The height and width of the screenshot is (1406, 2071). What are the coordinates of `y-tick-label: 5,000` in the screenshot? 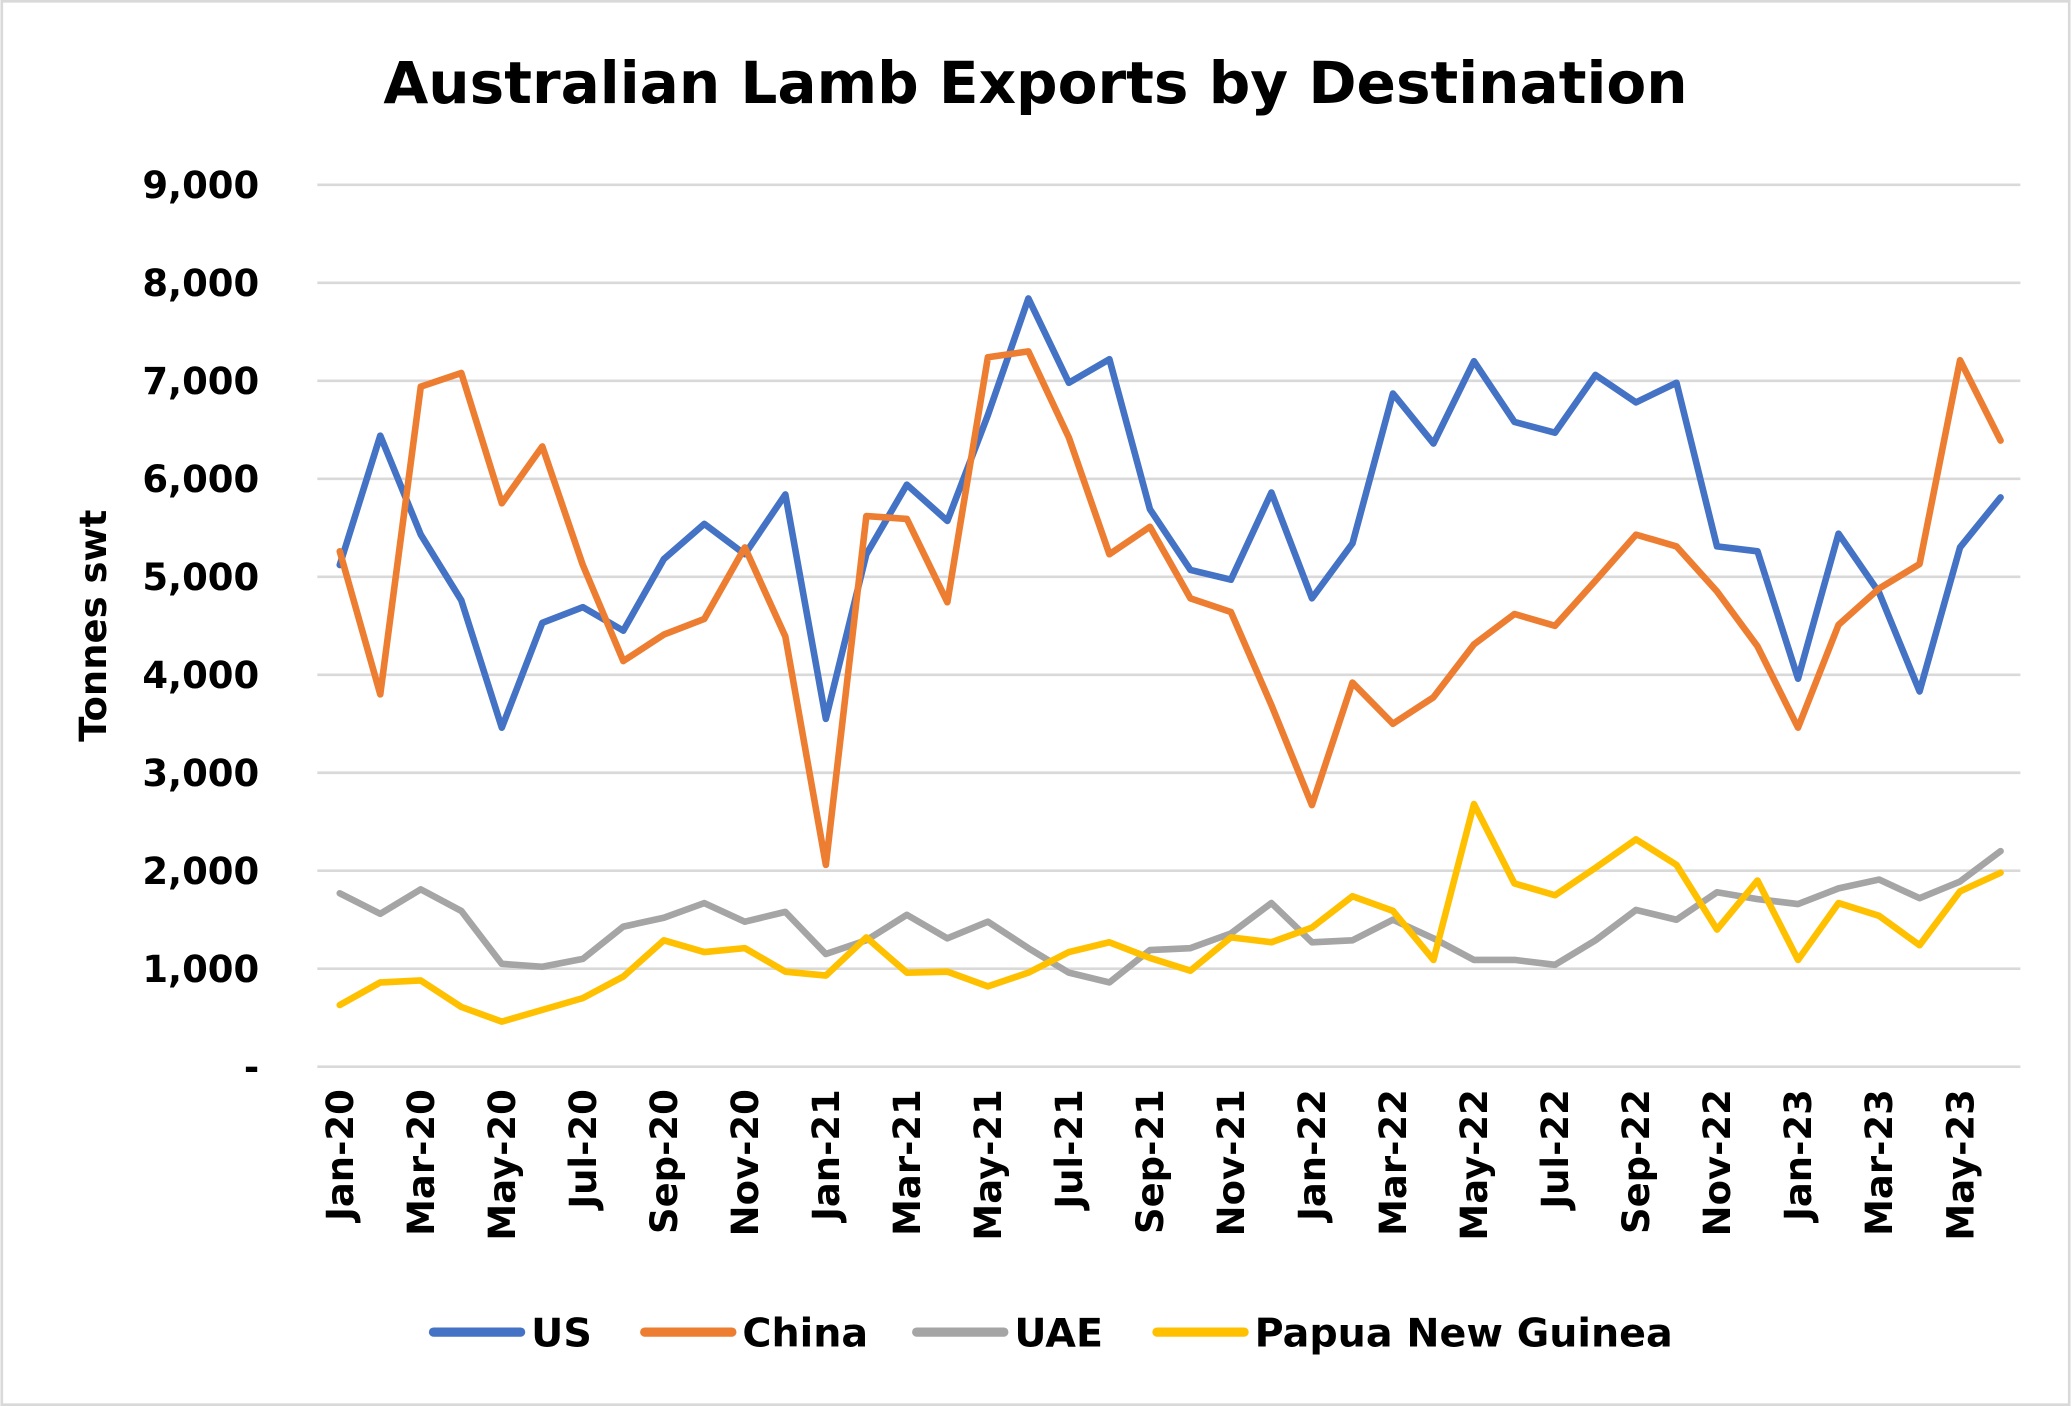 It's located at (200, 577).